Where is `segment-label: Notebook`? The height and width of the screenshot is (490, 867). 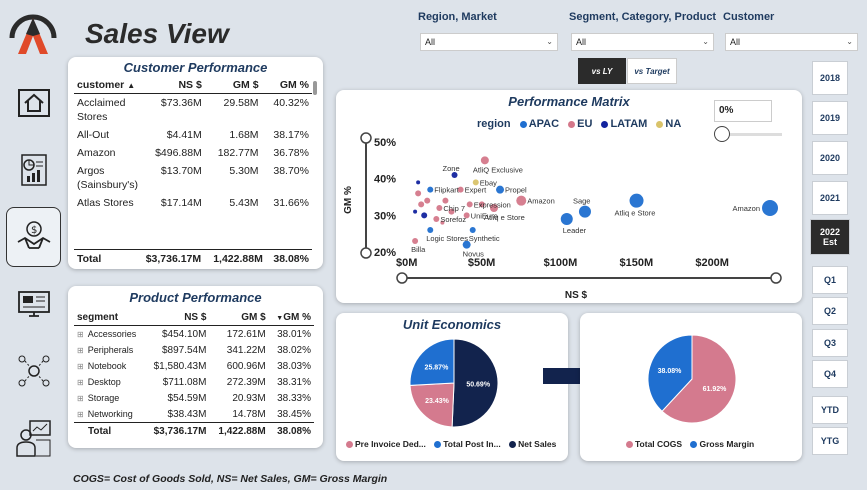
segment-label: Notebook is located at coordinates (107, 365).